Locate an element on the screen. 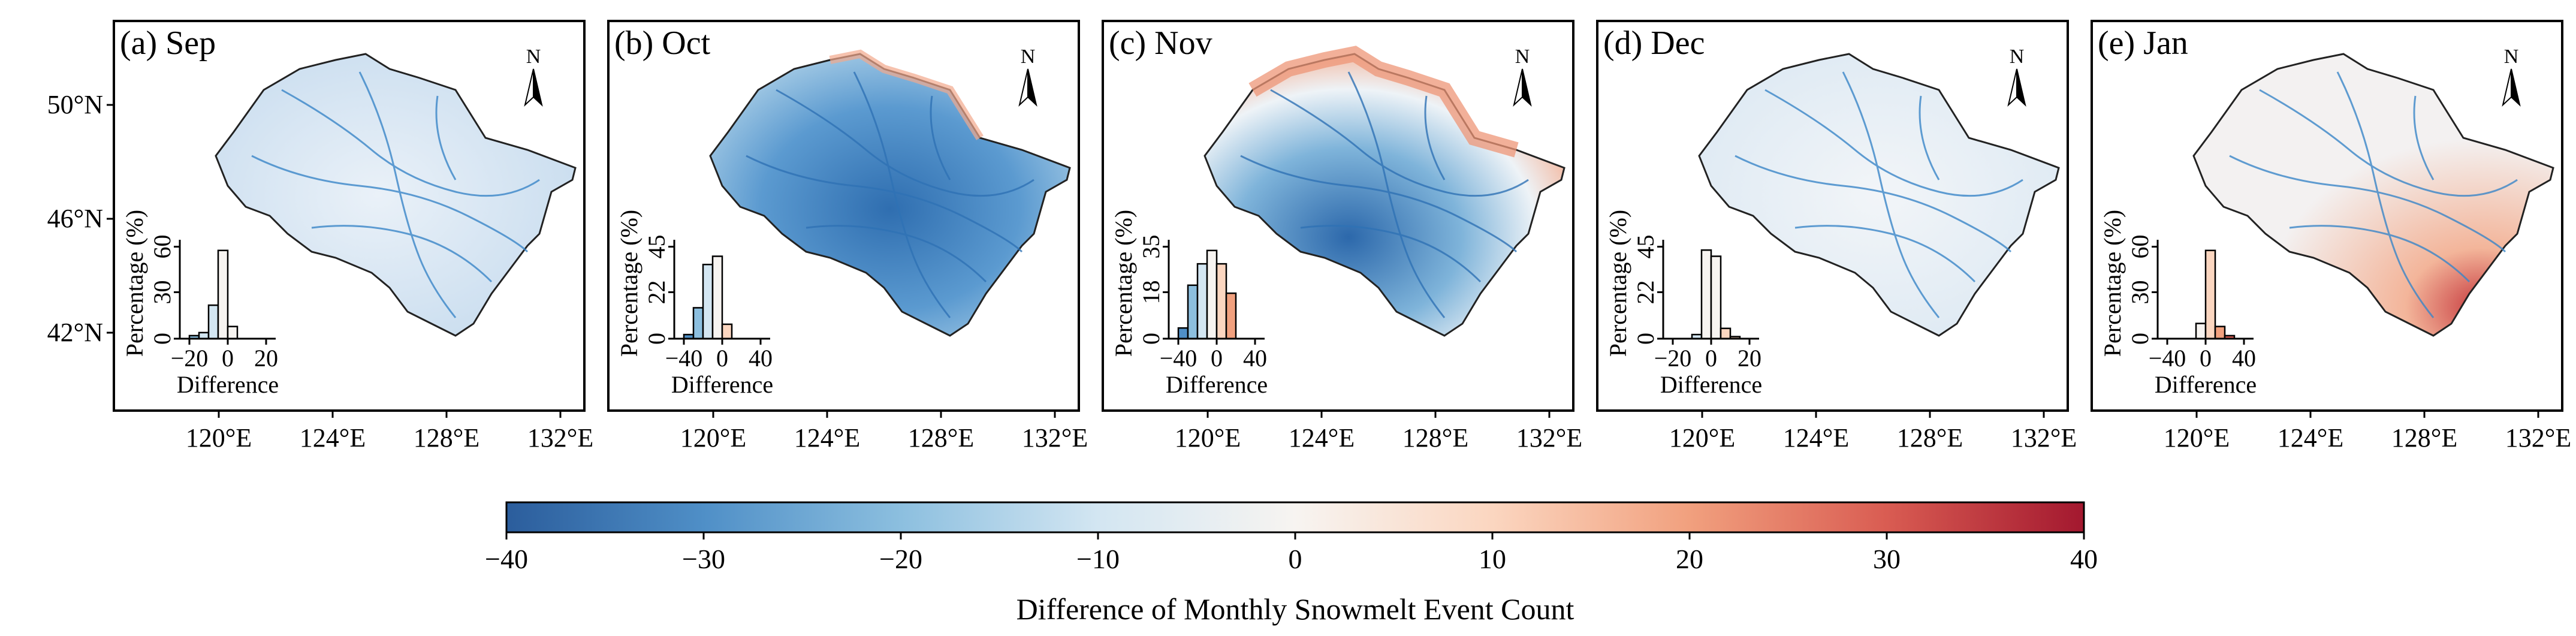  colorbar-ticks: −40 −30 −20 −10 0 10 20 30 40 is located at coordinates (1291, 553).